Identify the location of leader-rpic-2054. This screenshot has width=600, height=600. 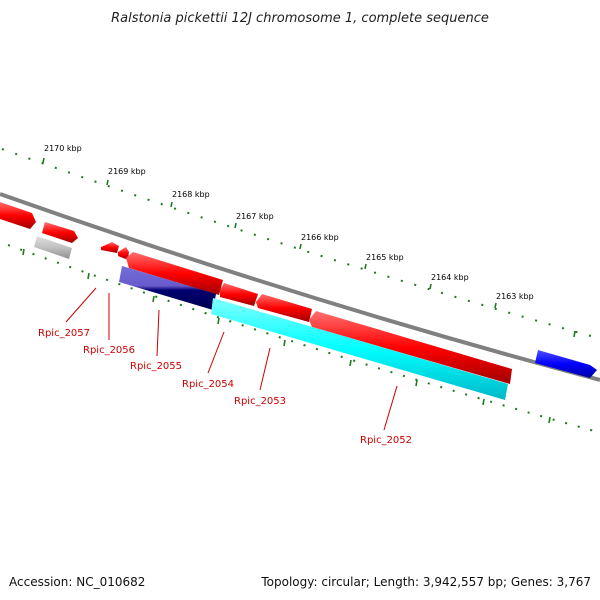
(216, 352).